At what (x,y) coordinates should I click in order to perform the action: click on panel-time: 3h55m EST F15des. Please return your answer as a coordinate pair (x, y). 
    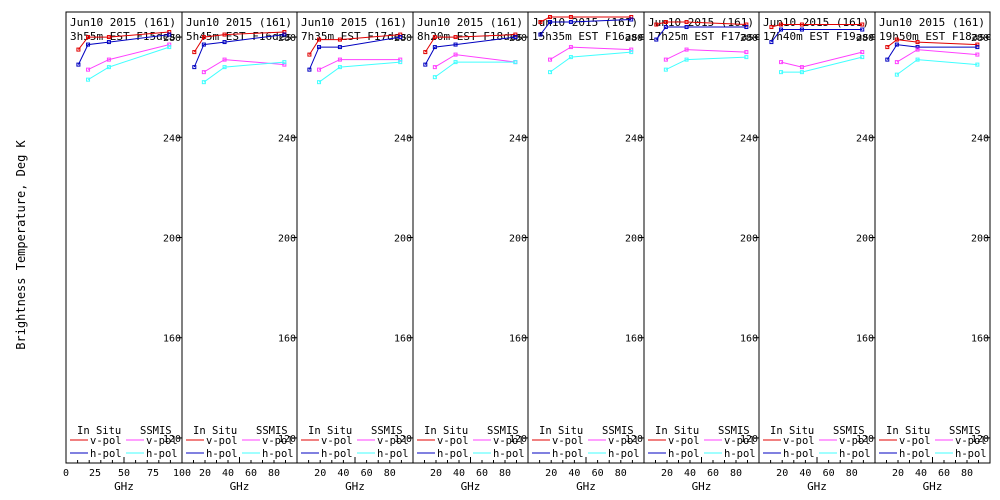
    Looking at the image, I should click on (123, 36).